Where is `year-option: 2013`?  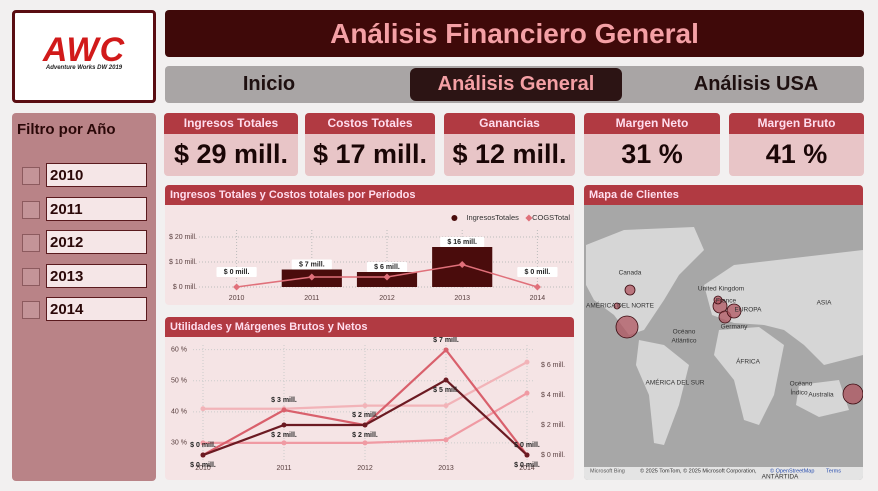
year-option: 2013 is located at coordinates (84, 276).